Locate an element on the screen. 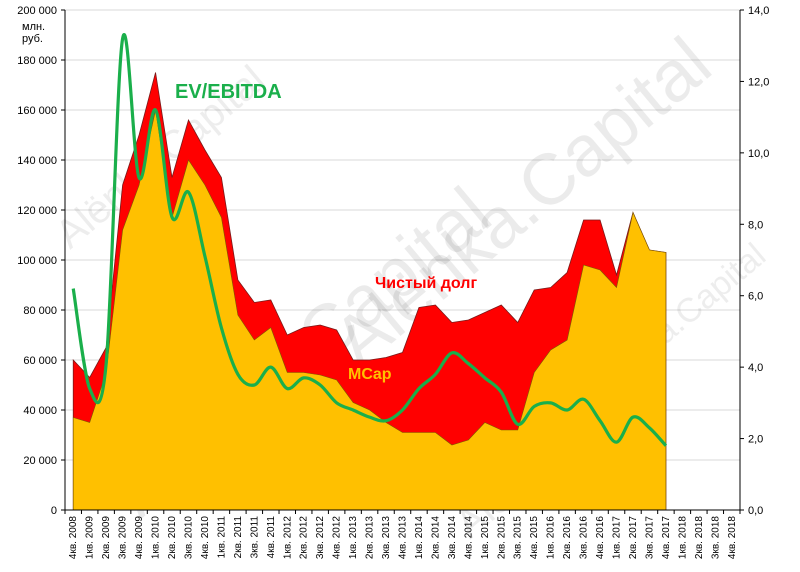 Image resolution: width=800 pixels, height=572 pixels. x-tick-label: 1кв. 2009 is located at coordinates (90, 537).